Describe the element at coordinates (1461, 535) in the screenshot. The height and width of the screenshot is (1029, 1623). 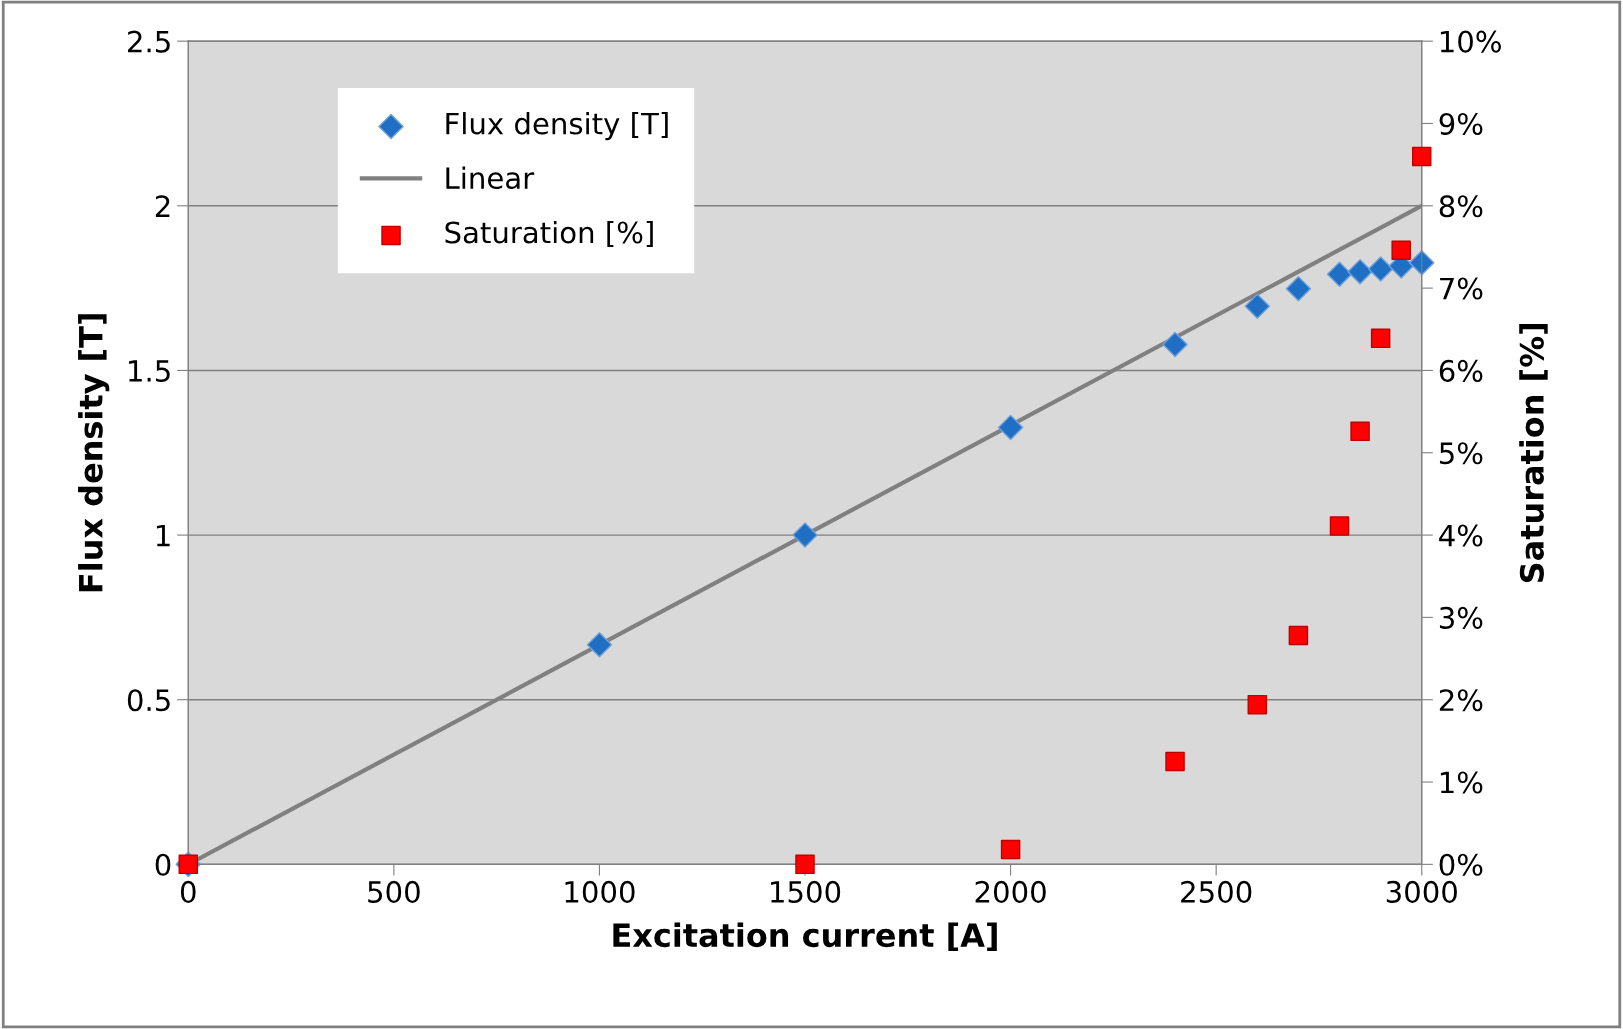
I see `y2-tick-label: 4%` at that location.